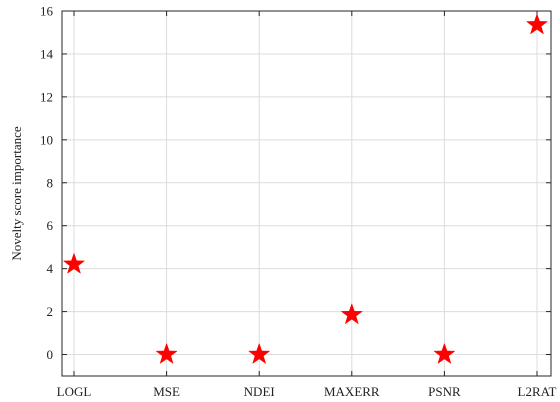 Image resolution: width=560 pixels, height=402 pixels. Describe the element at coordinates (47, 53) in the screenshot. I see `y-tick-label: 14` at that location.